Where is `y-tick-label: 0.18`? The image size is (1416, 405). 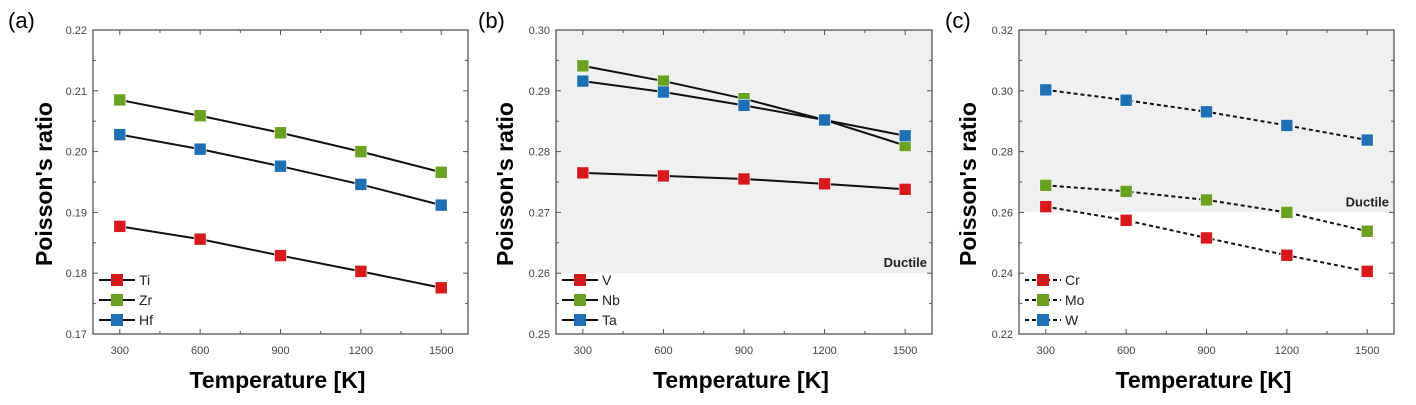
y-tick-label: 0.18 is located at coordinates (76, 274).